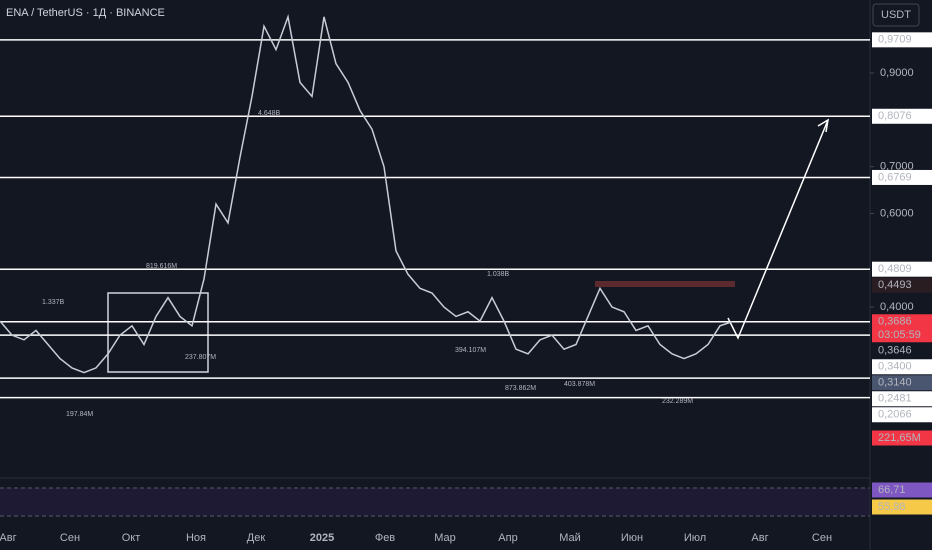  I want to click on price-label: 0,3686, so click(895, 322).